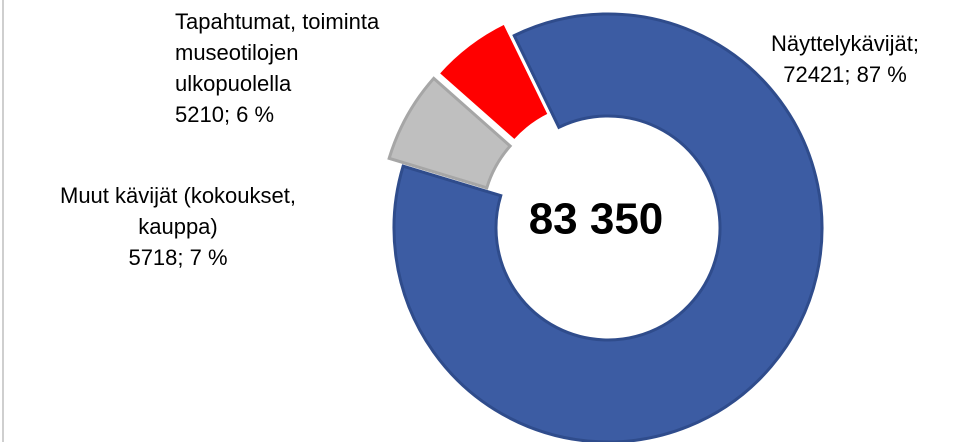 This screenshot has height=442, width=979. Describe the element at coordinates (839, 59) in the screenshot. I see `slice-label: Näyttelykävijät; 72421; 87 %` at that location.